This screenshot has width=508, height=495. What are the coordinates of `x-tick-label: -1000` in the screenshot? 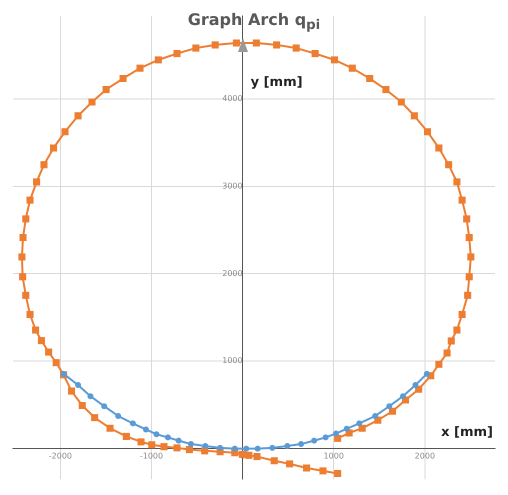 It's located at (152, 455).